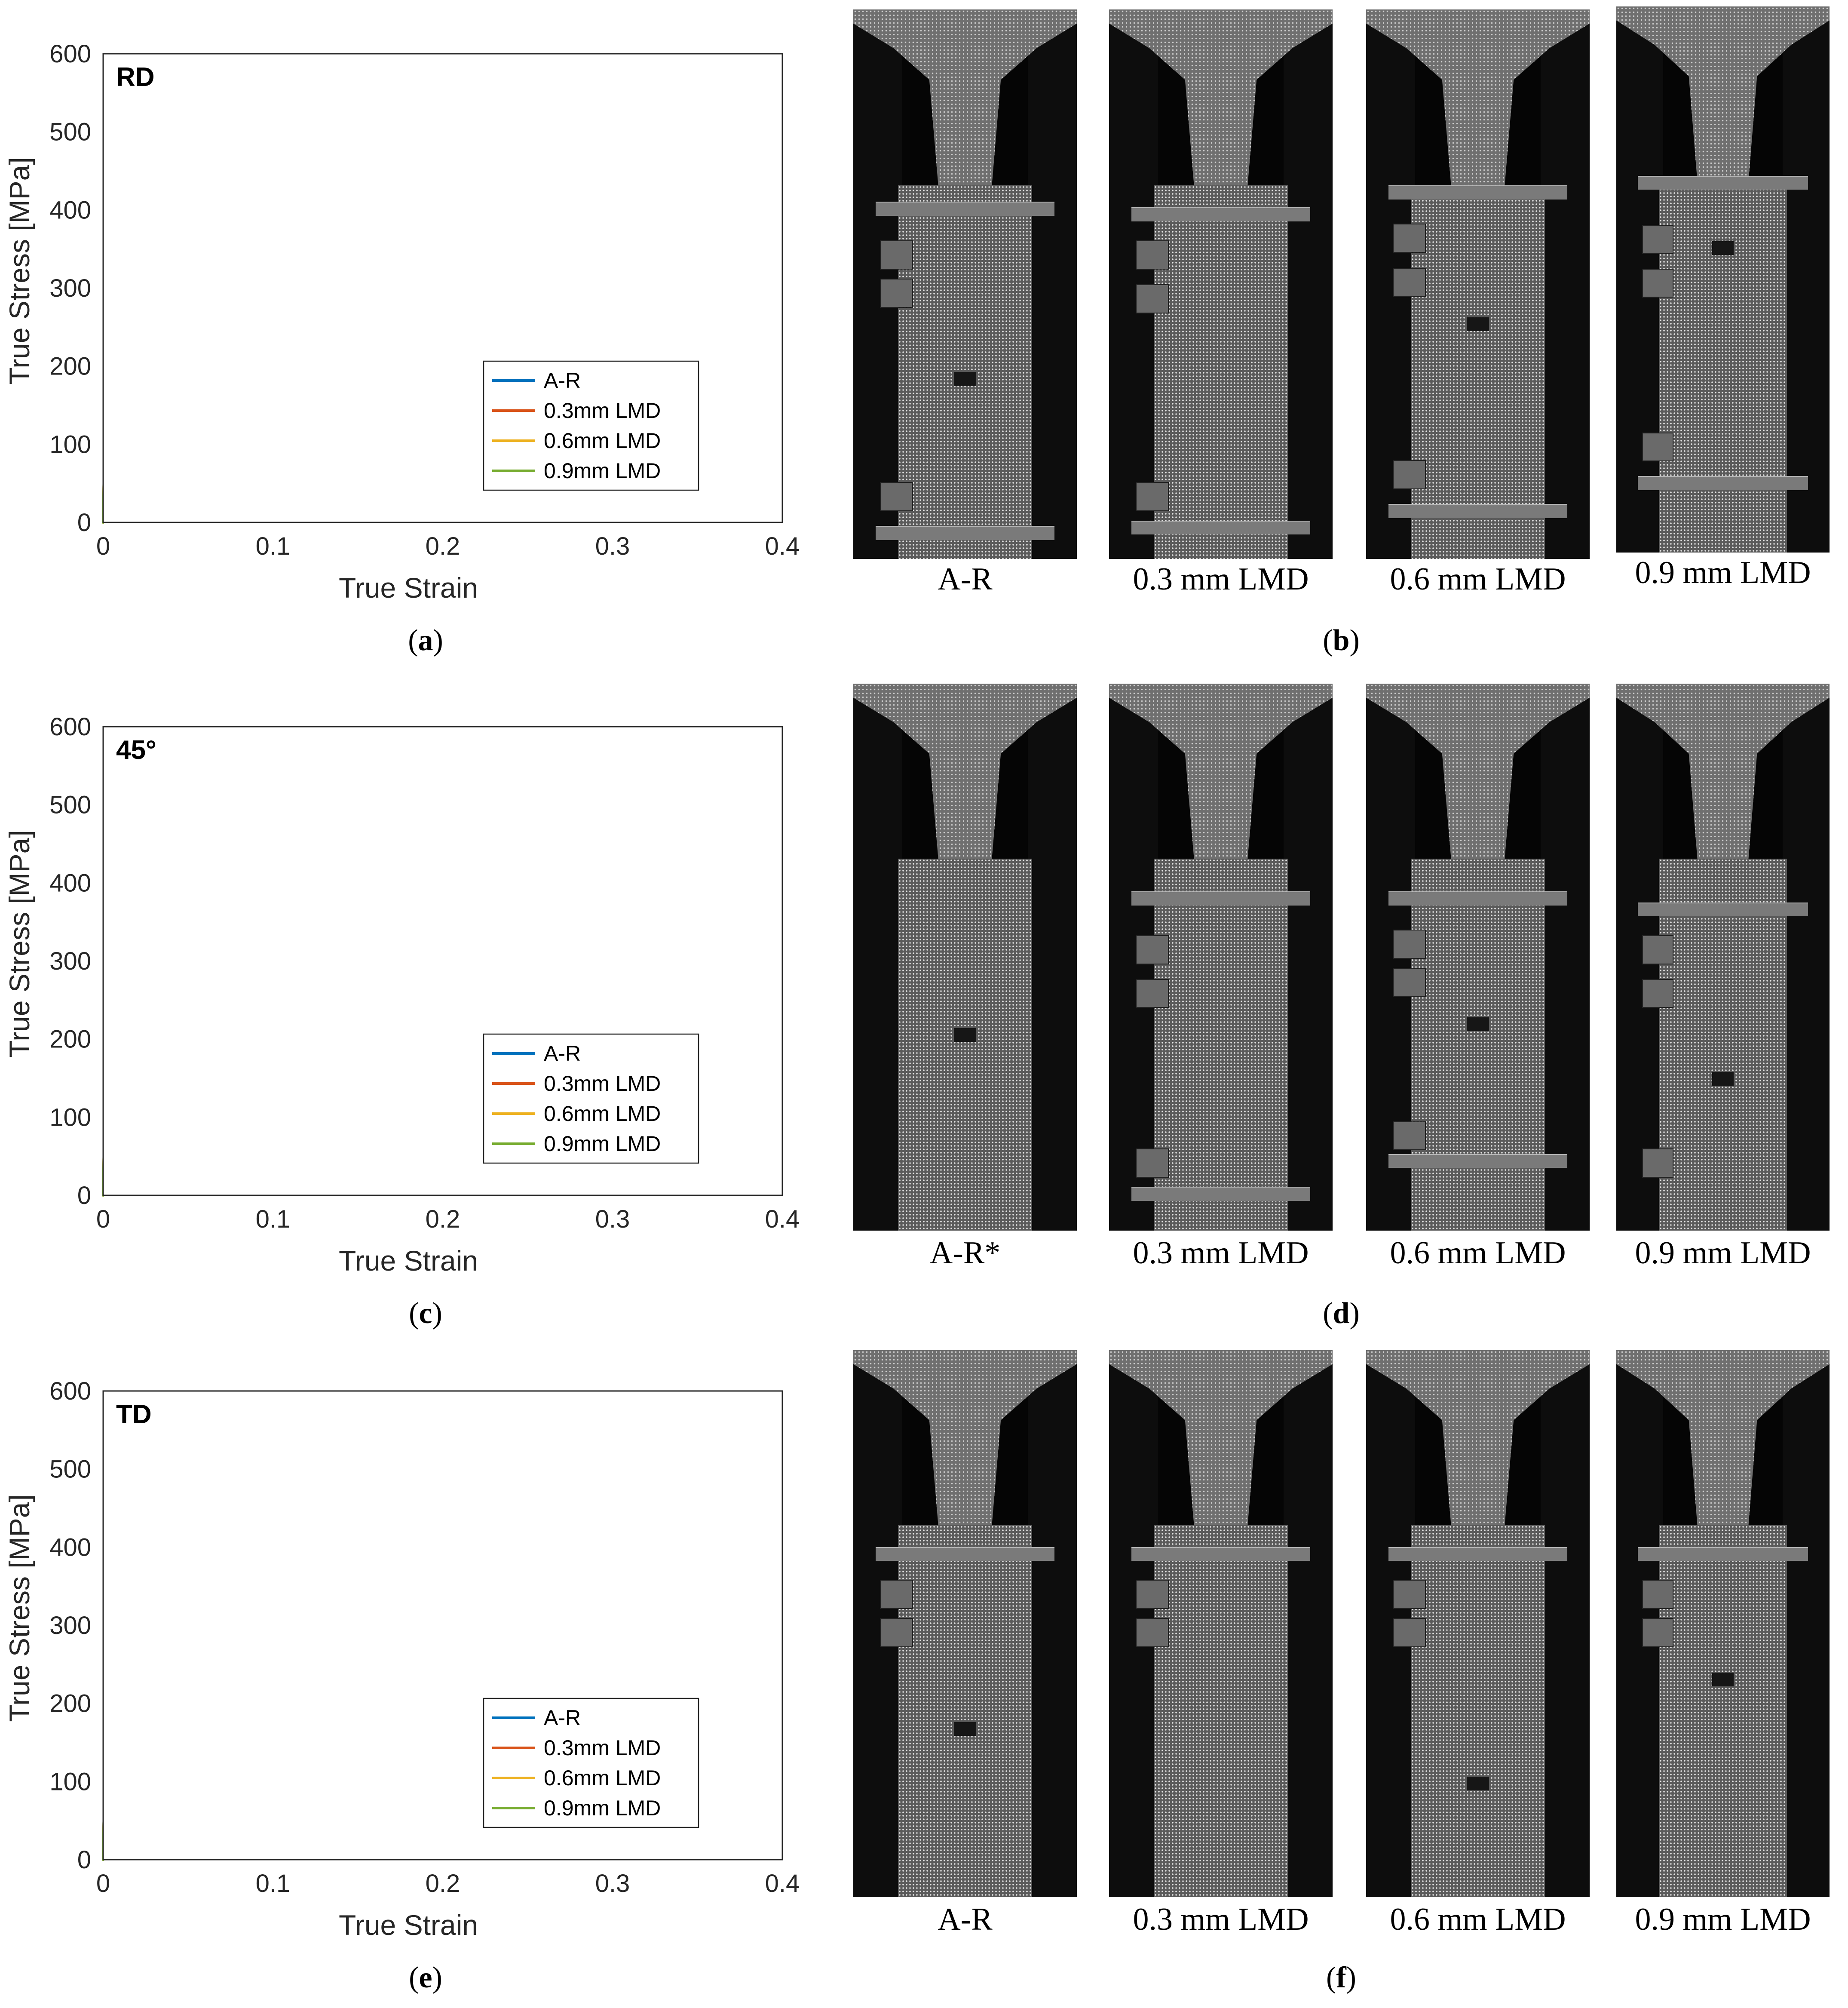 Image resolution: width=1848 pixels, height=2008 pixels. What do you see at coordinates (965, 580) in the screenshot?
I see `photo-label-b-1: A-R` at bounding box center [965, 580].